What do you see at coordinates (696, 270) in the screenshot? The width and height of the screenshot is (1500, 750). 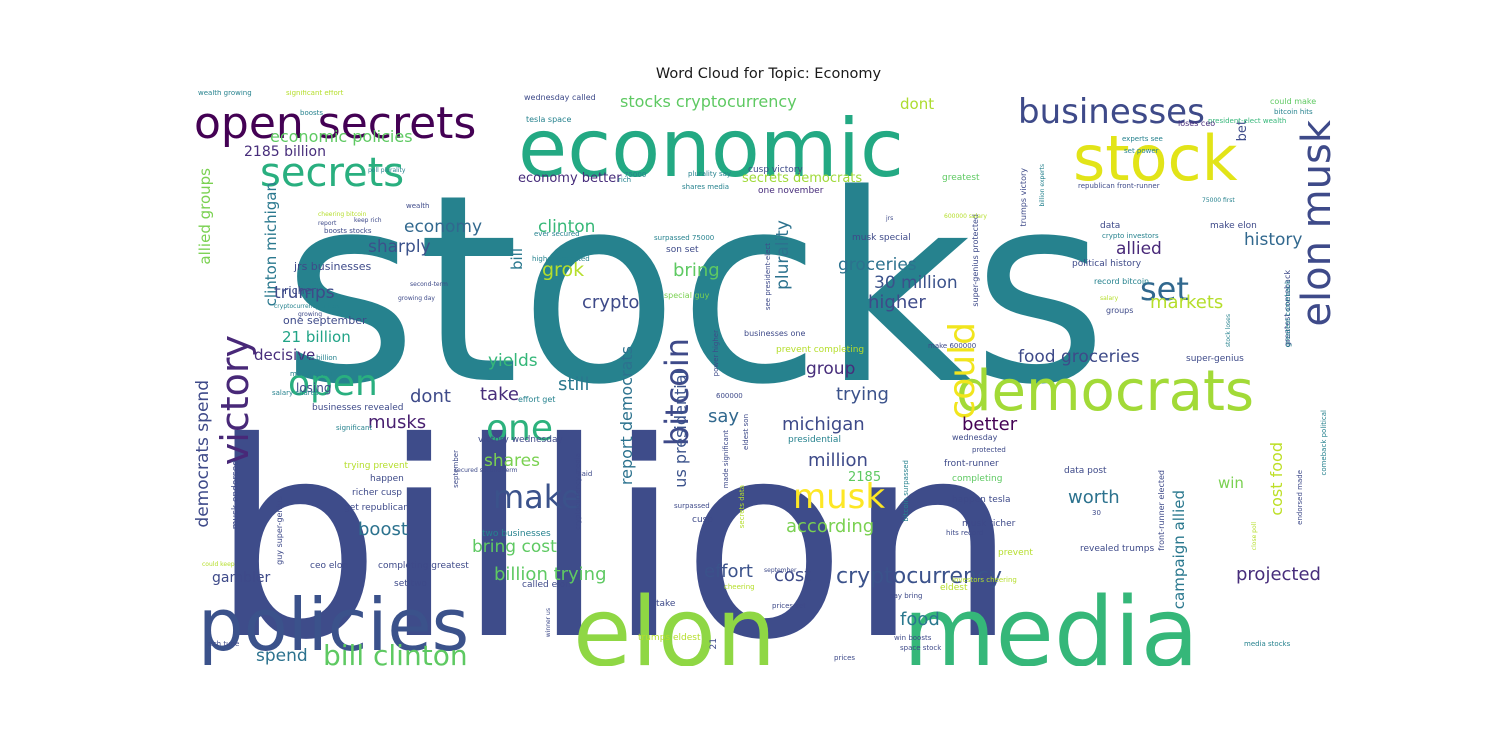 I see `word-bring: bring` at bounding box center [696, 270].